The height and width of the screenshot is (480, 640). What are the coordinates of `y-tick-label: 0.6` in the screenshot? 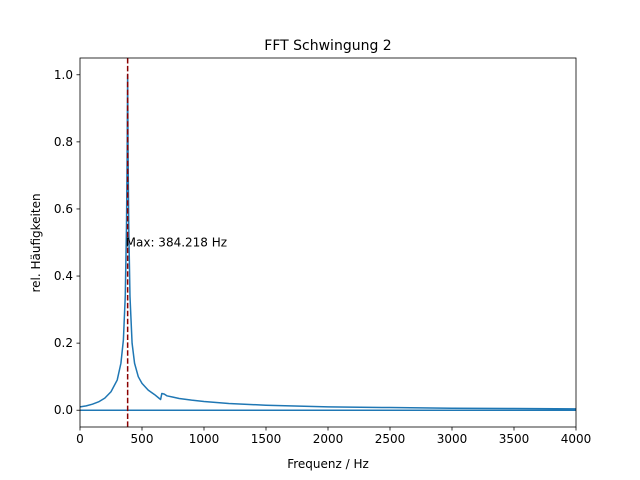 It's located at (63, 209).